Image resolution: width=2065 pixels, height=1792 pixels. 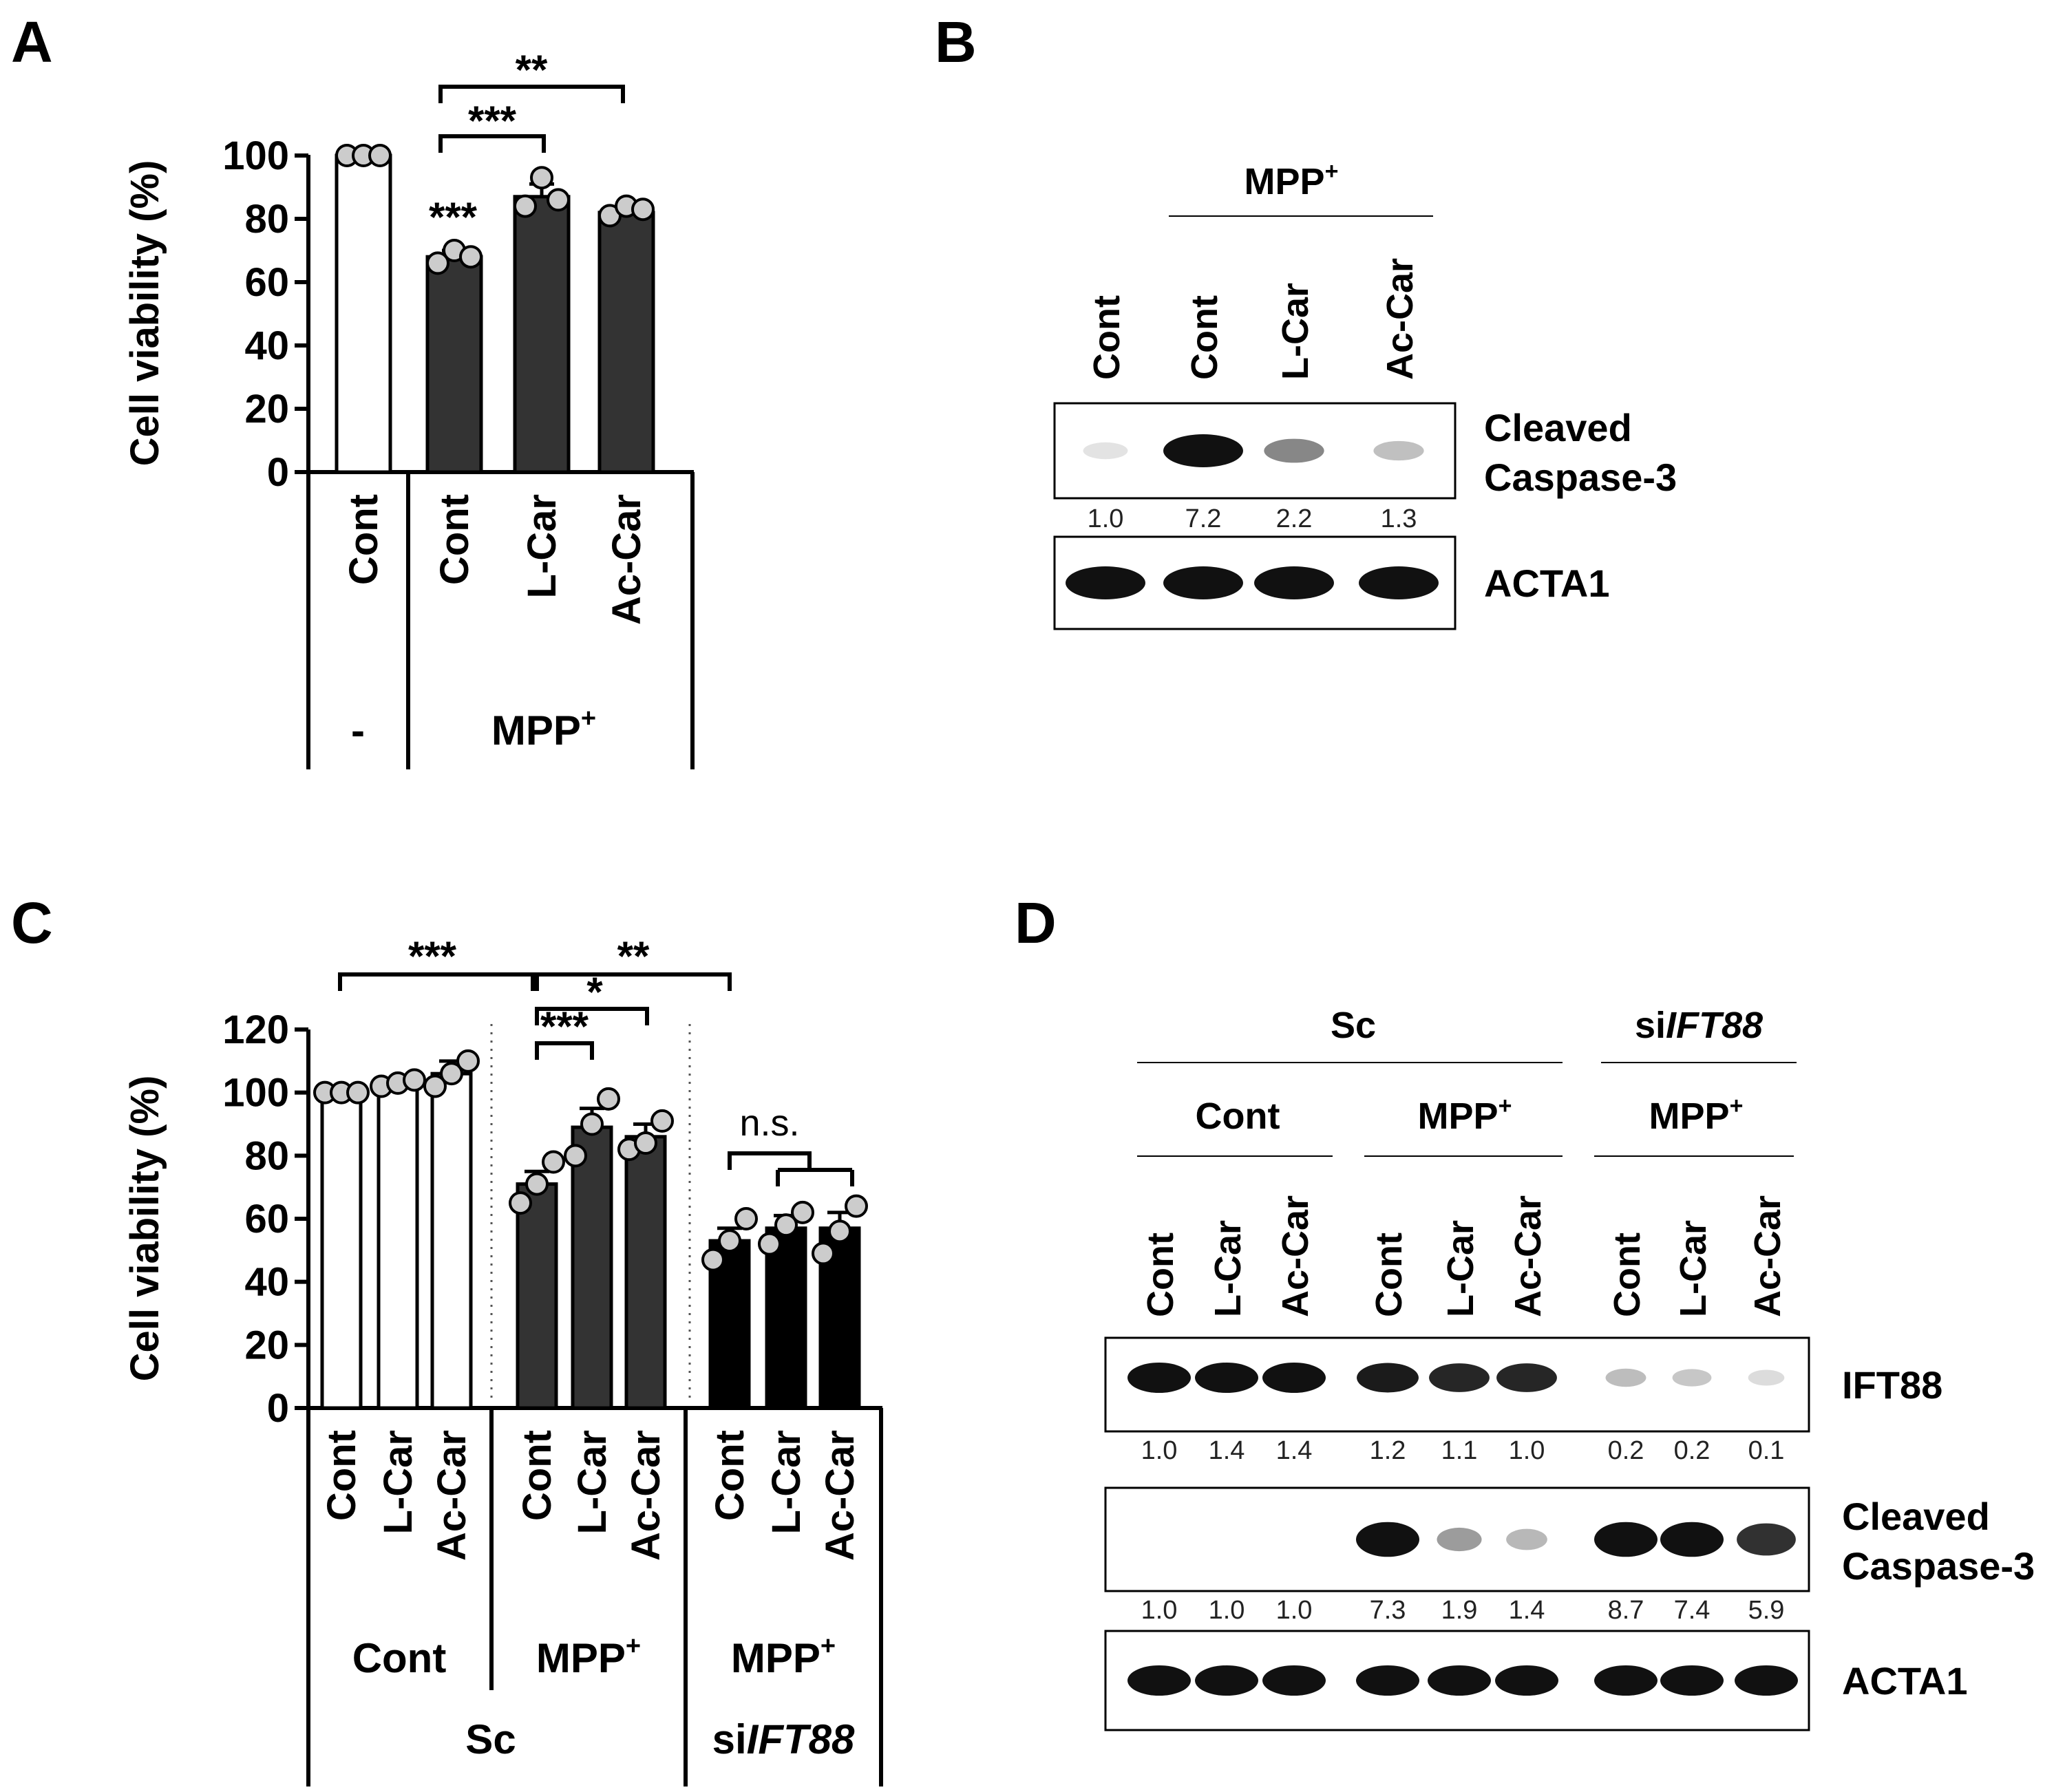 I want to click on group-label-mpp-si: MPP+, so click(x=784, y=1657).